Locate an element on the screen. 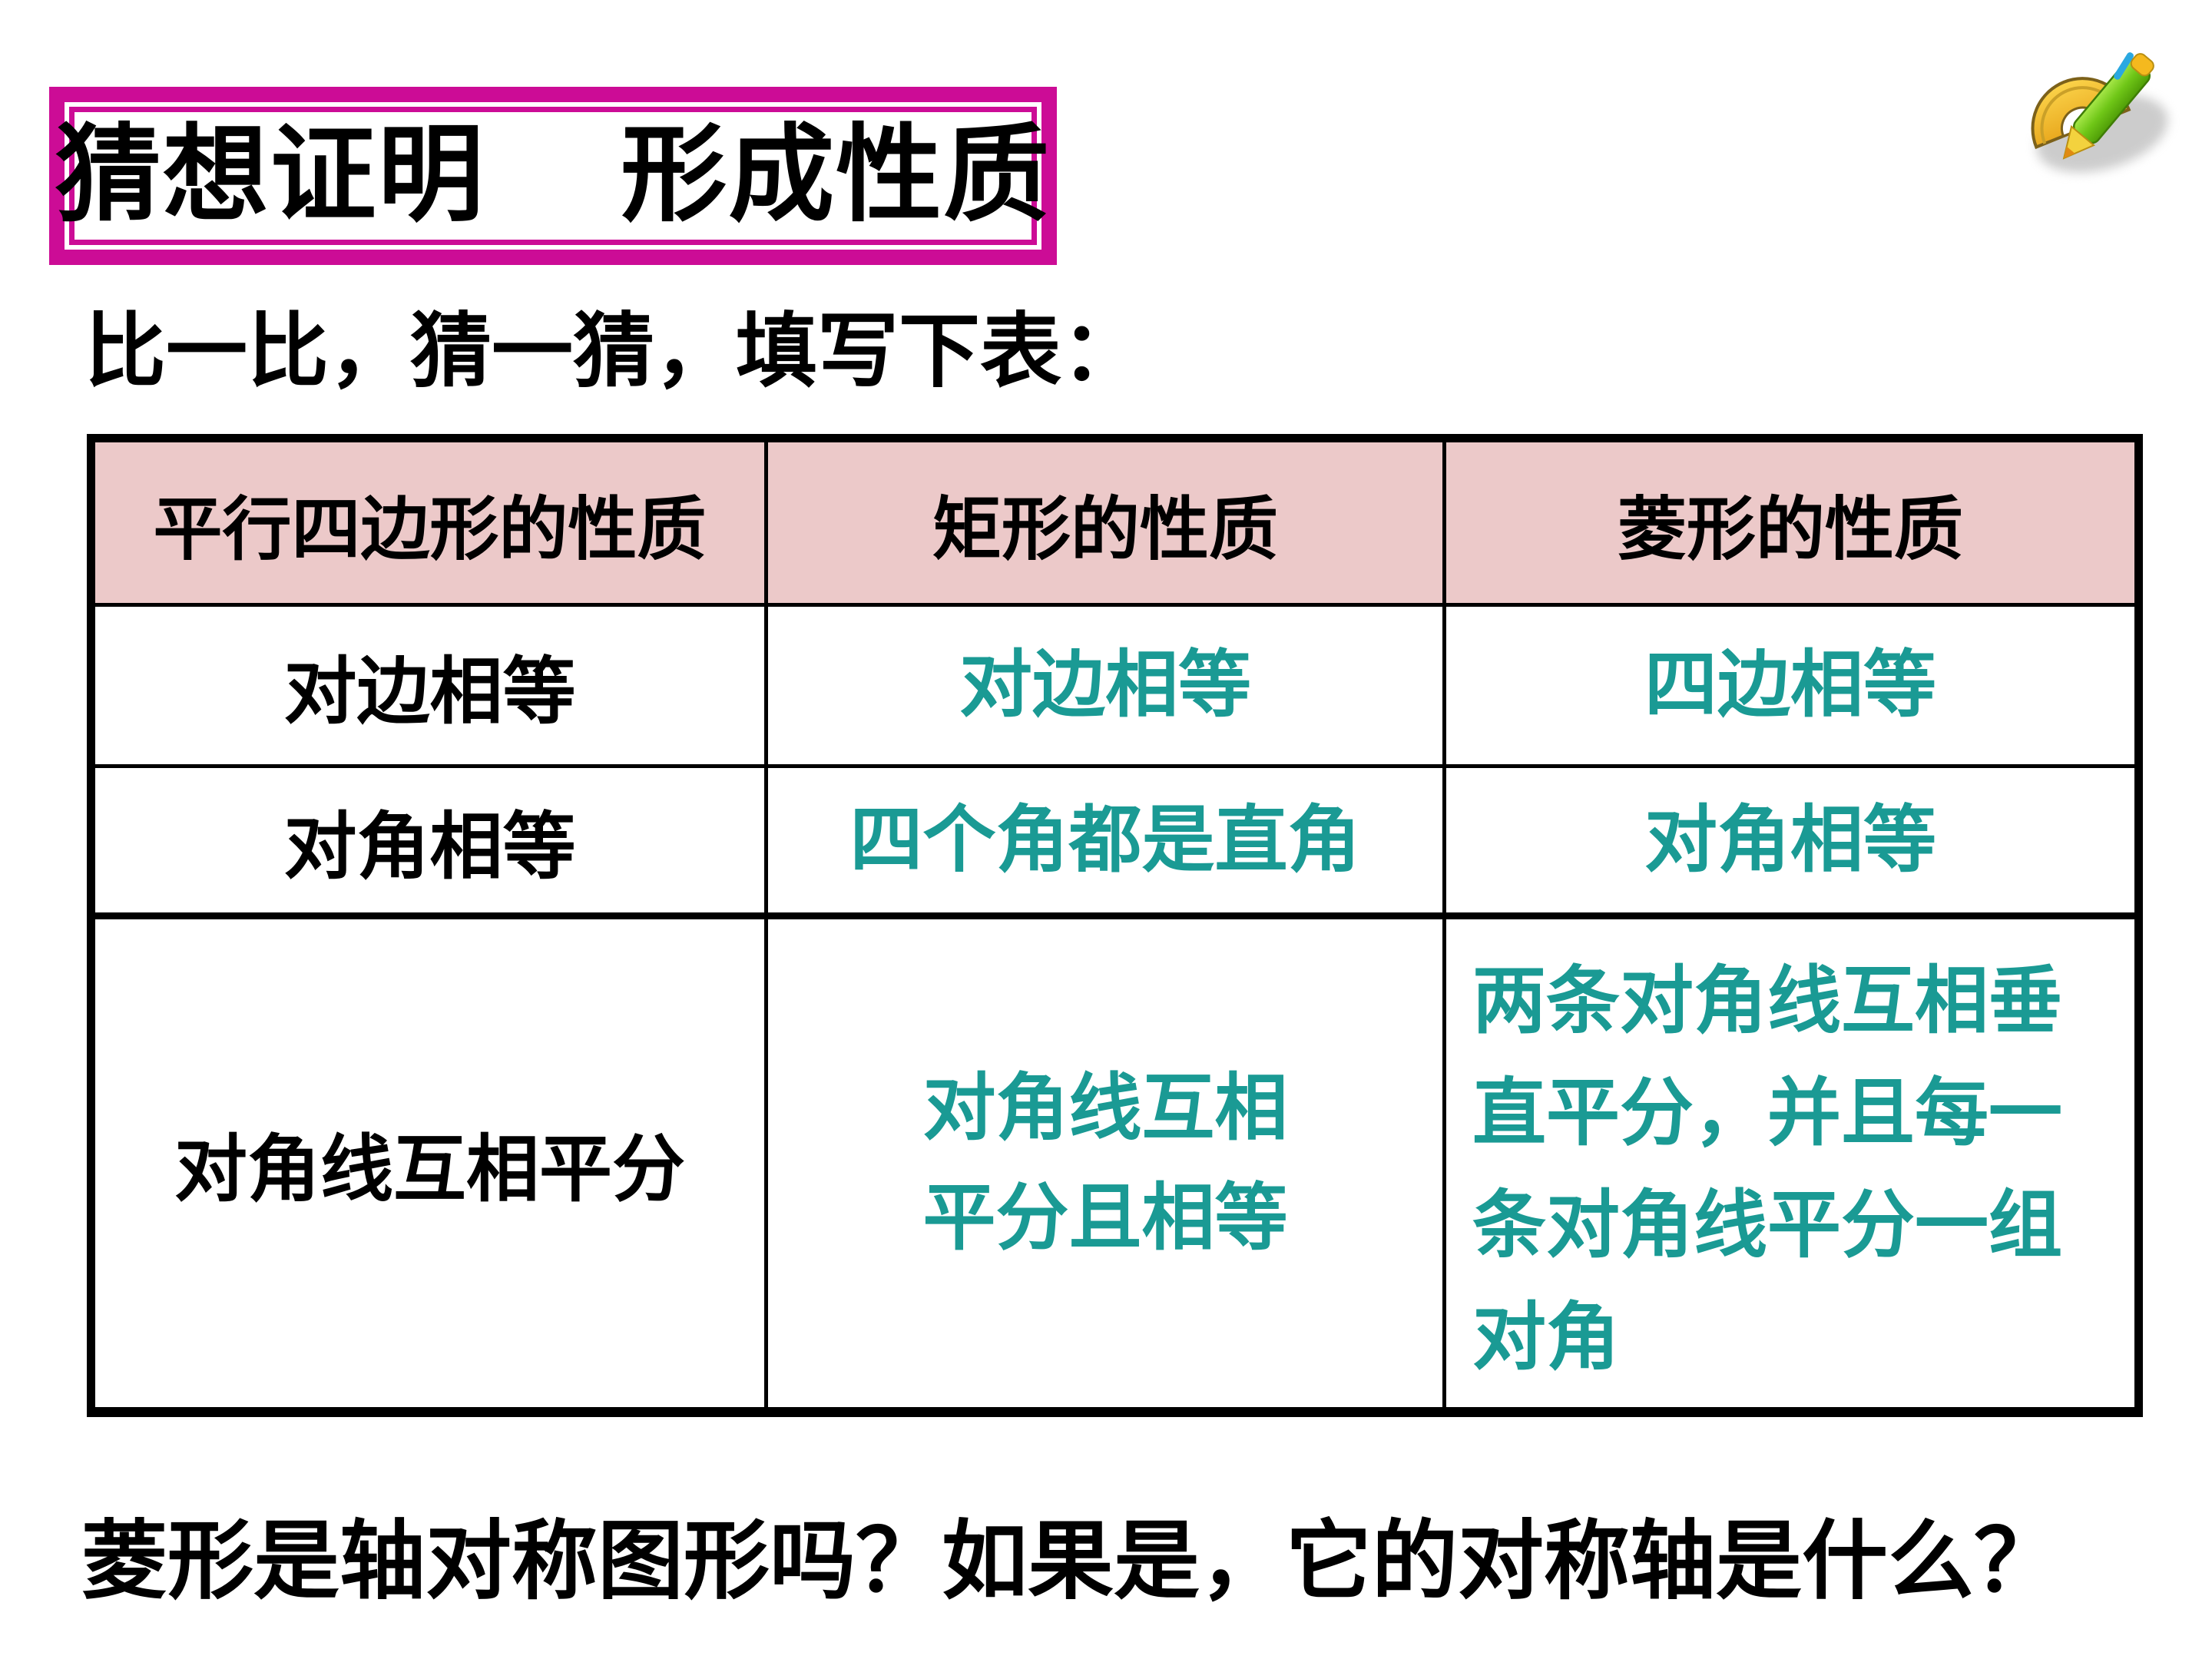 The image size is (2212, 1659). page-title: 猜想证明 形成性质 is located at coordinates (553, 175).